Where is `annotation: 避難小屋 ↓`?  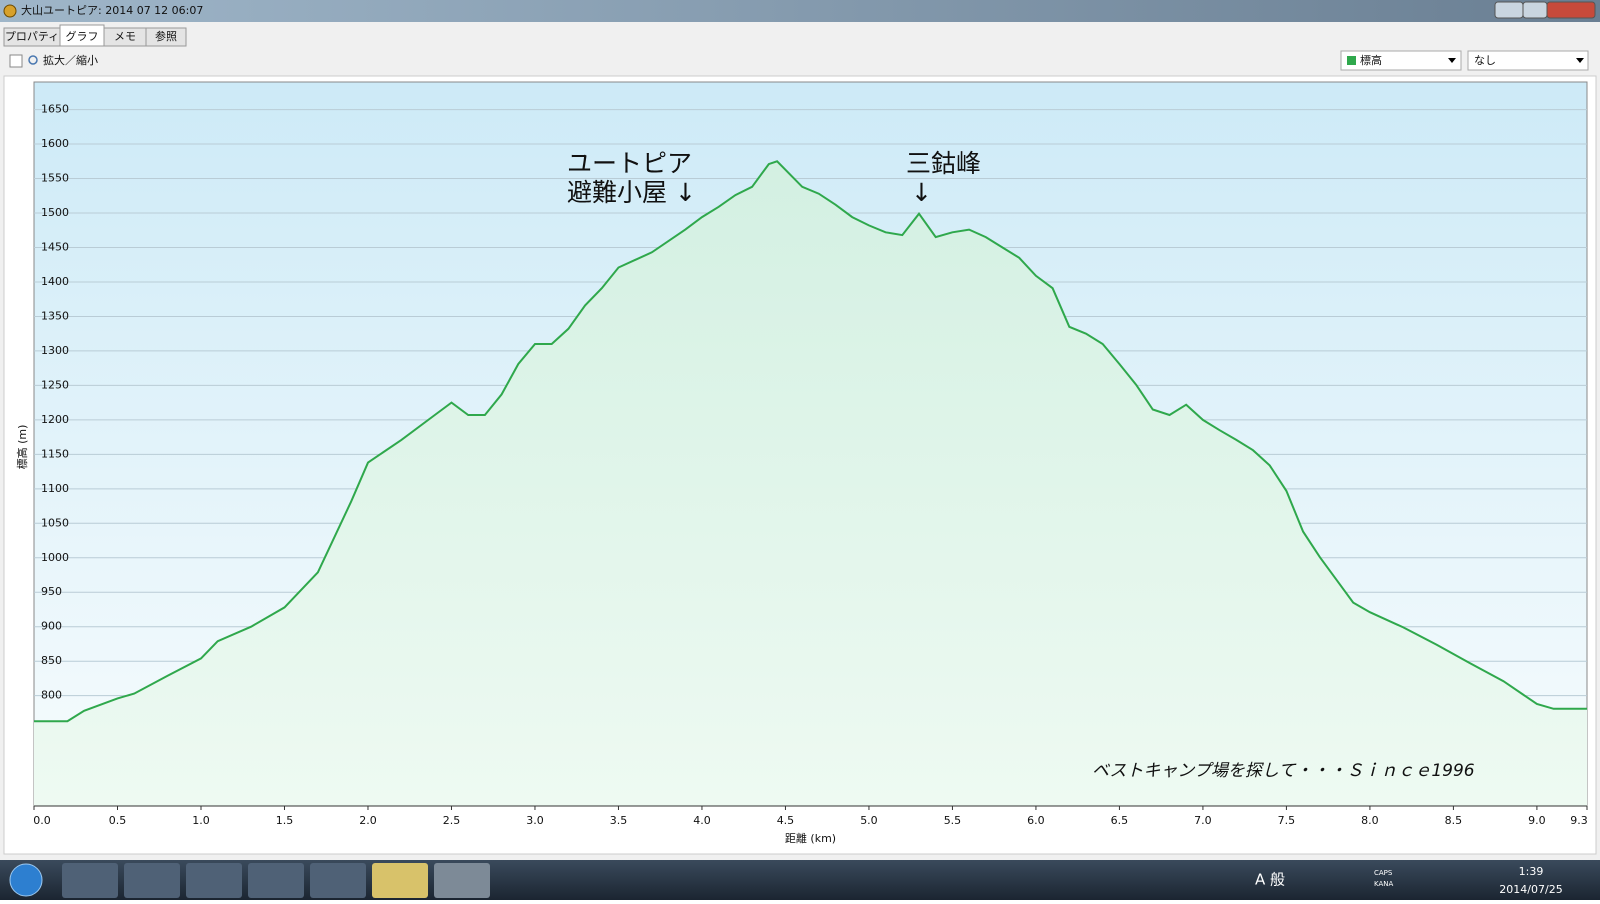
annotation: 避難小屋 ↓ is located at coordinates (631, 192).